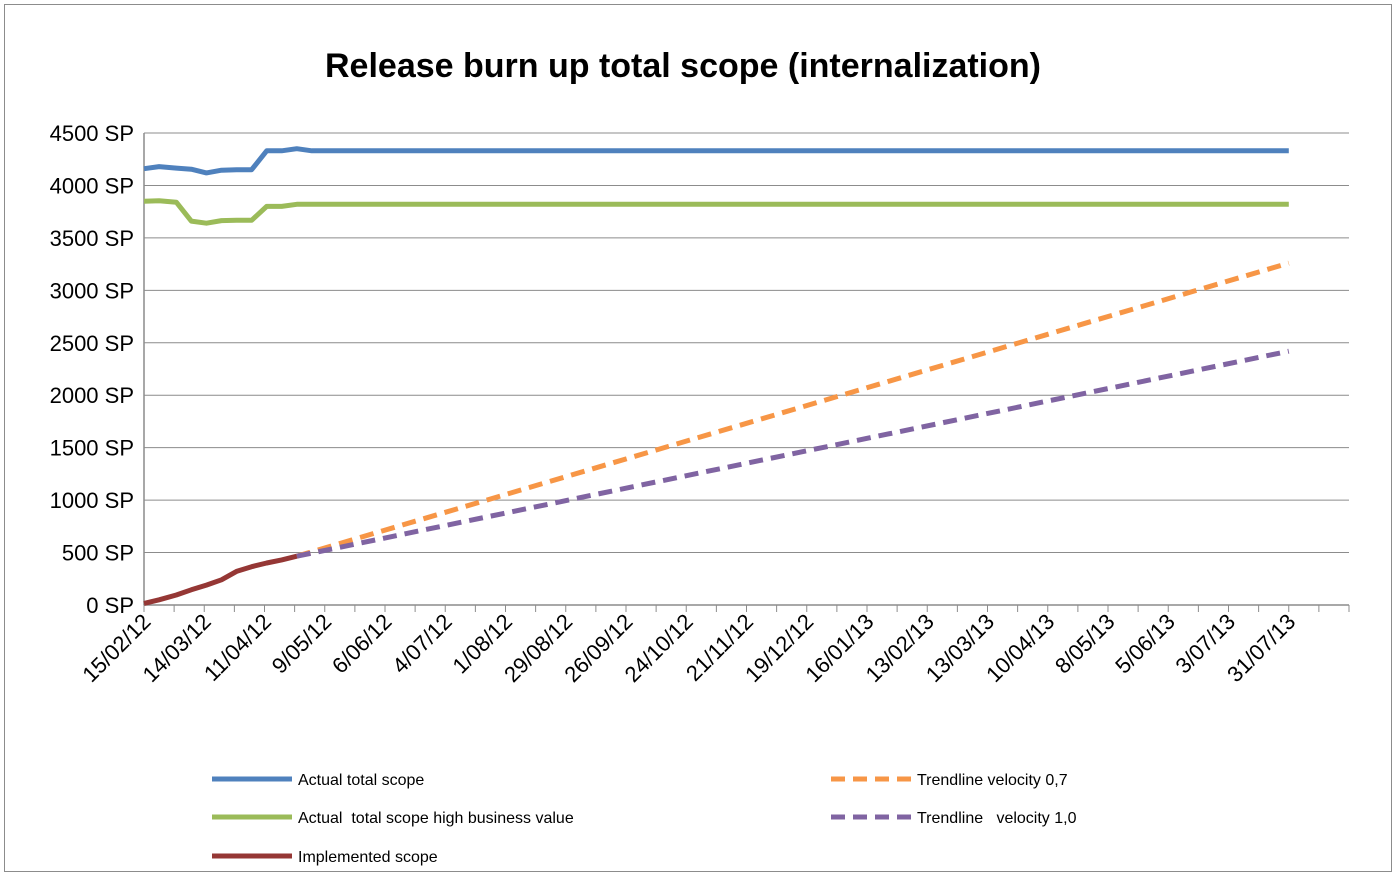 The image size is (1400, 880). Describe the element at coordinates (92, 395) in the screenshot. I see `y-tick-label: 2000 SP` at that location.